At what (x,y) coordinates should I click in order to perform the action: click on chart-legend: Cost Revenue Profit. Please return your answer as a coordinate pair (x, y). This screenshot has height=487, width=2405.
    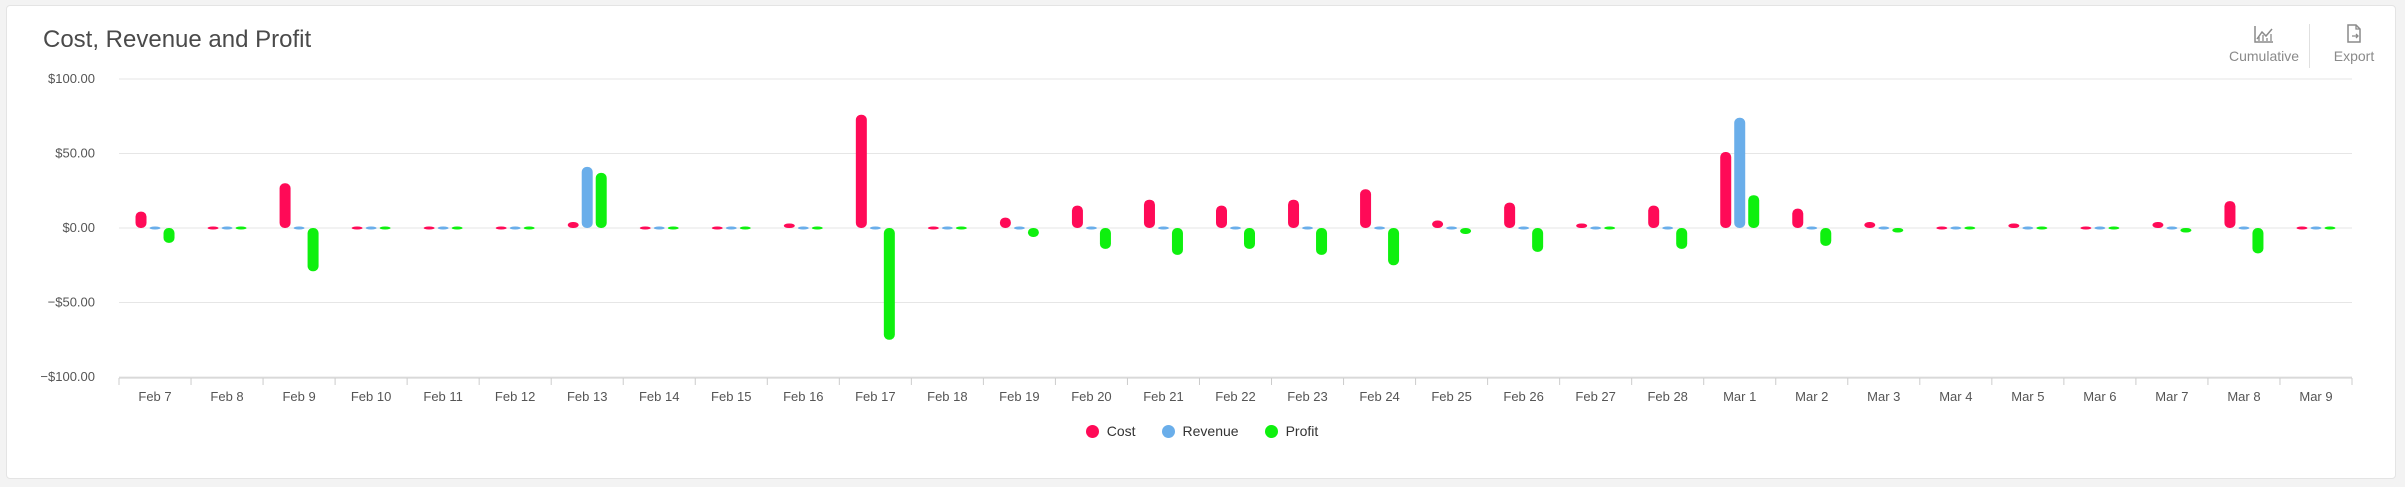
    Looking at the image, I should click on (1202, 431).